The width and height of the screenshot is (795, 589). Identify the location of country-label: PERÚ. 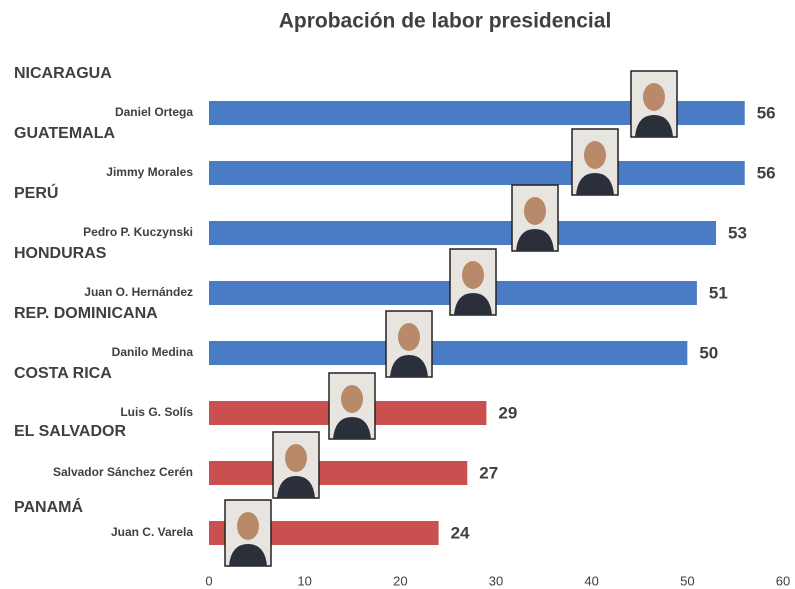
(36, 192).